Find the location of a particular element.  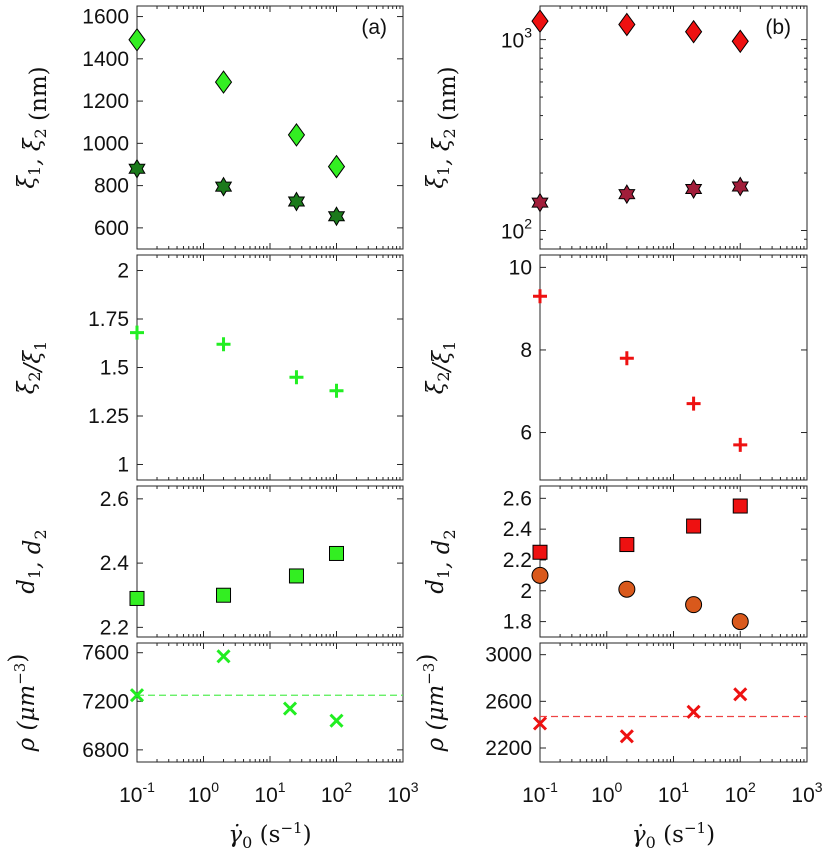

y-tick-label: 600 is located at coordinates (111, 228).